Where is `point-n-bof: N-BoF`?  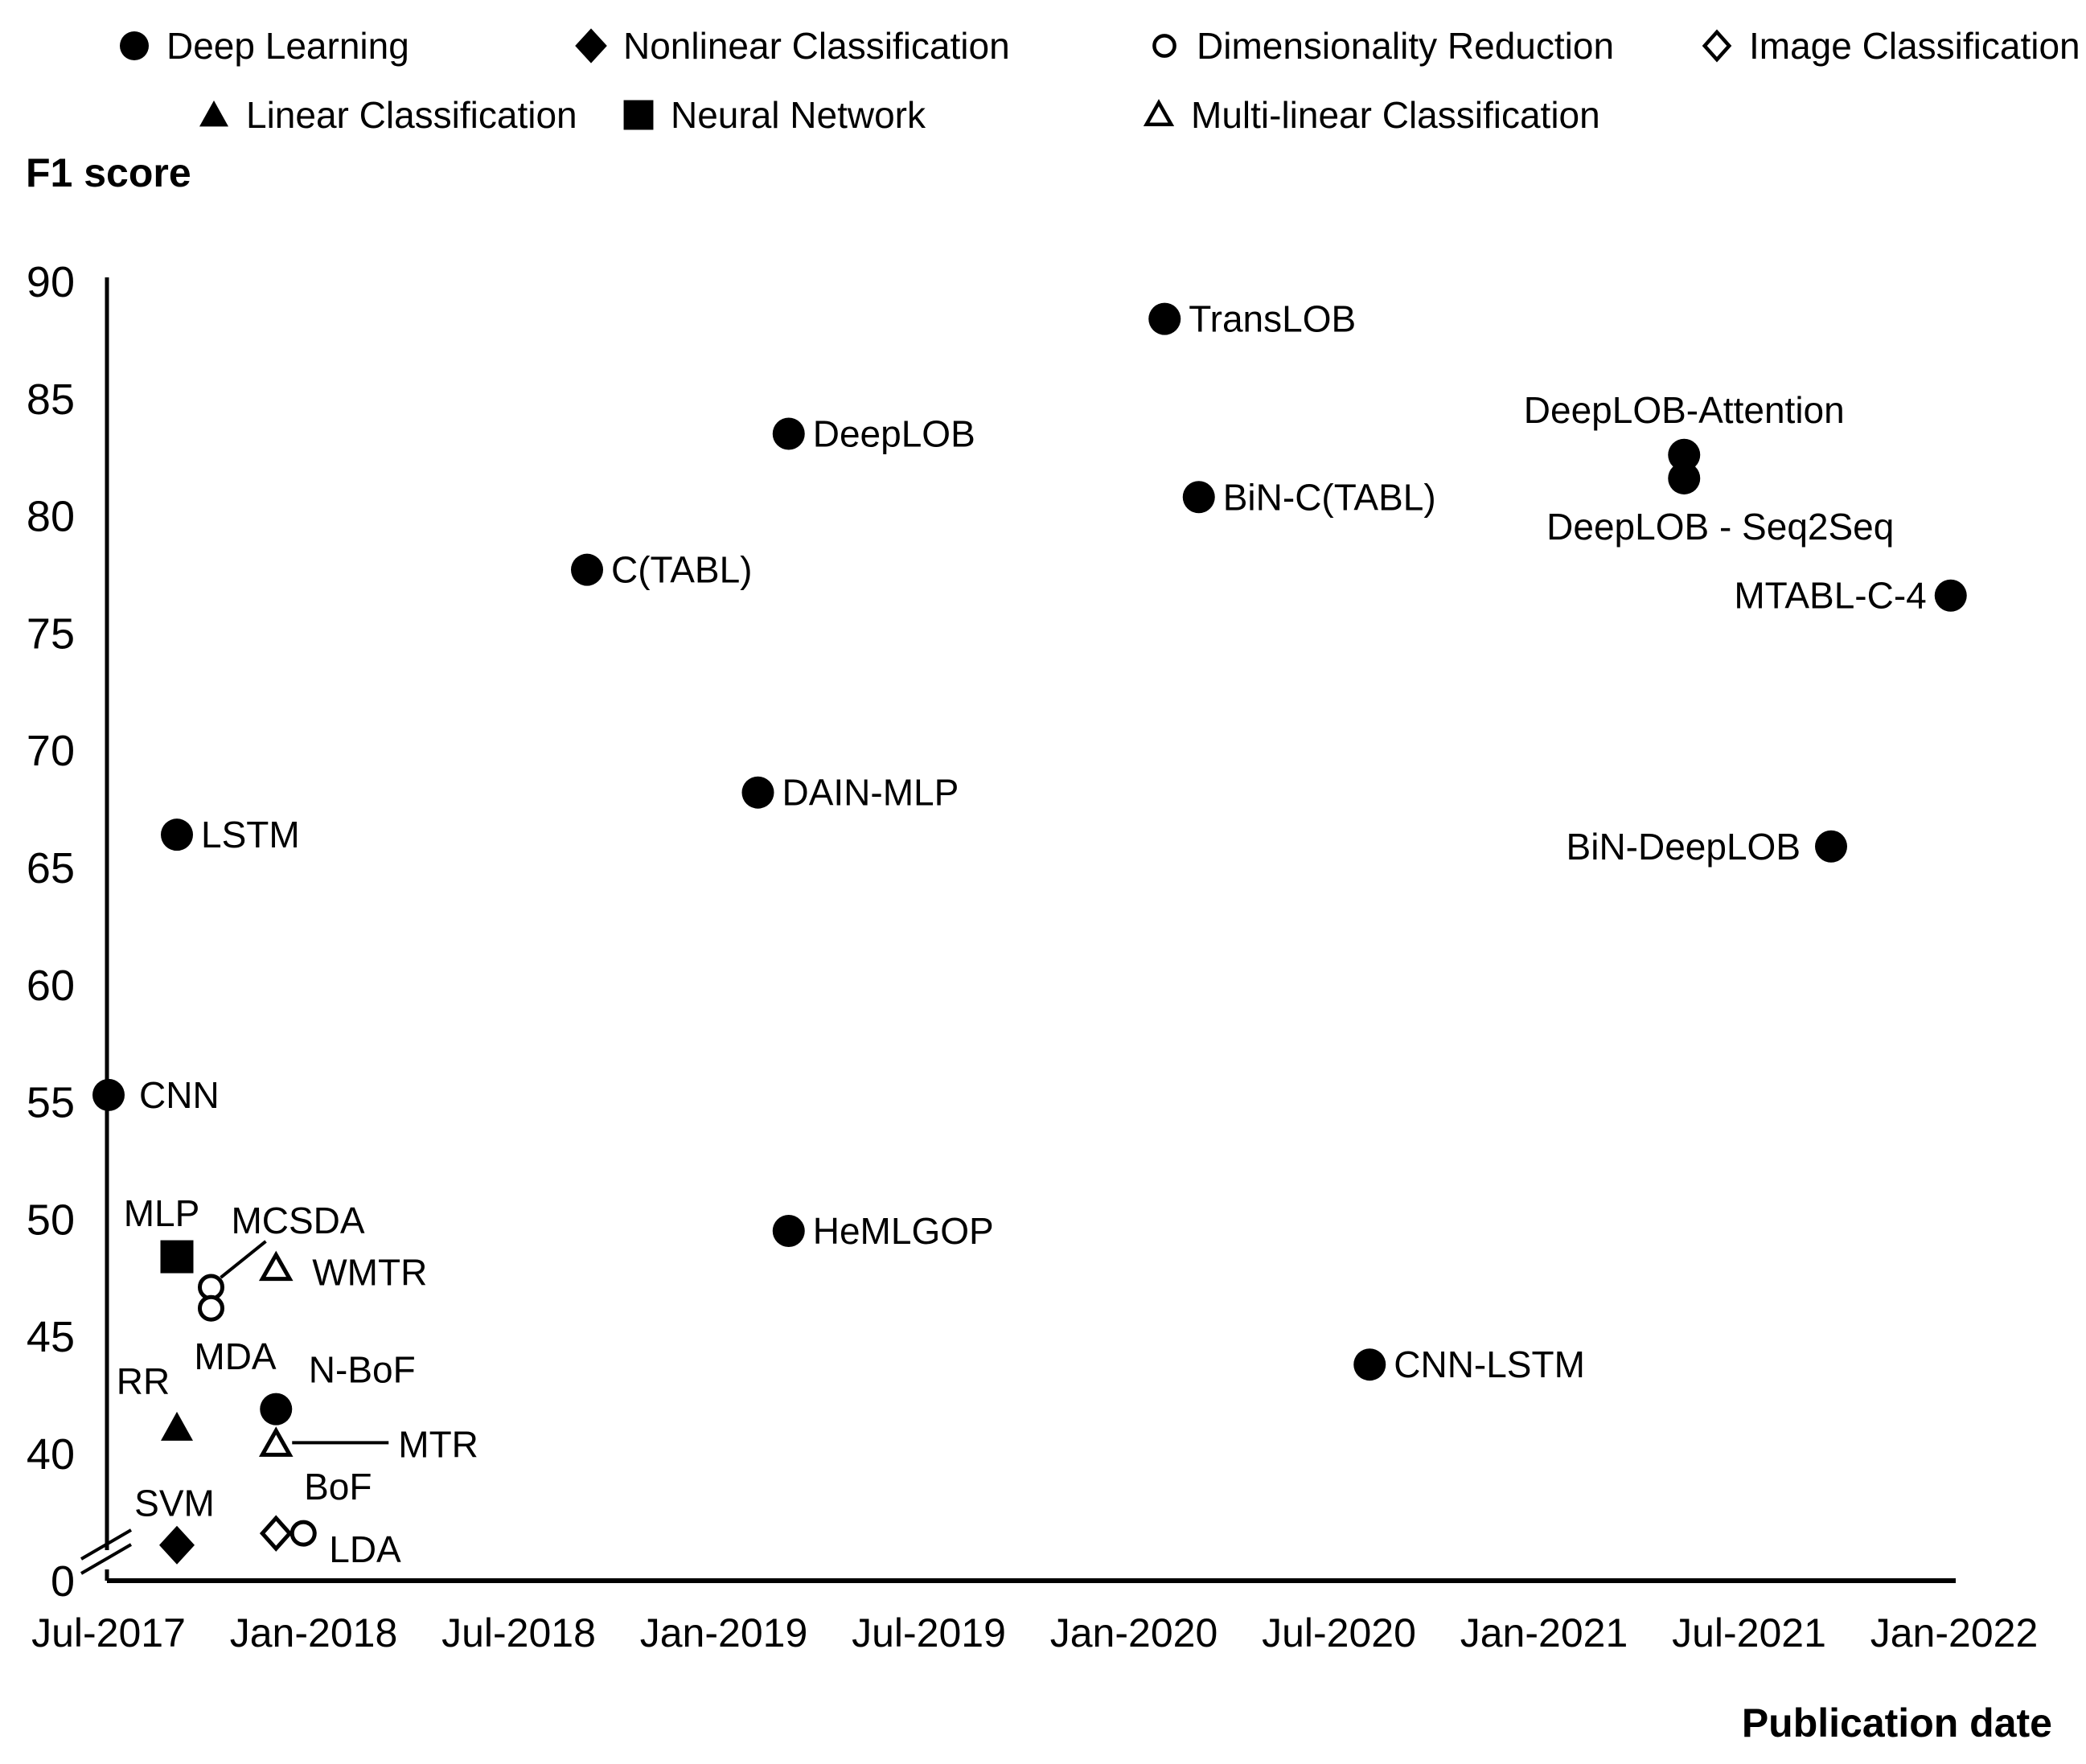
point-n-bof: N-BoF is located at coordinates (338, 1387).